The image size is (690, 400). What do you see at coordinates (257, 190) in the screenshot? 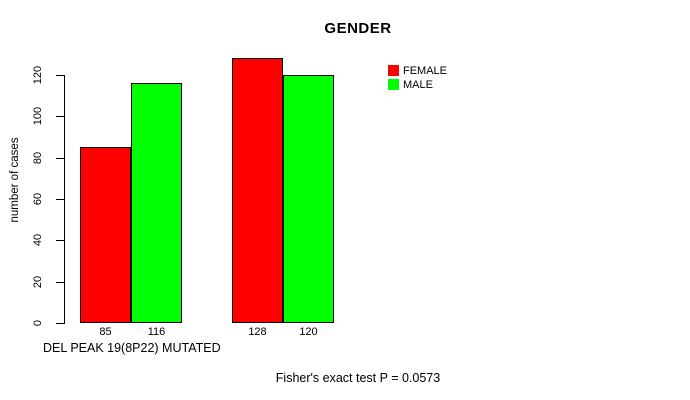
I see `bar-female-group2` at bounding box center [257, 190].